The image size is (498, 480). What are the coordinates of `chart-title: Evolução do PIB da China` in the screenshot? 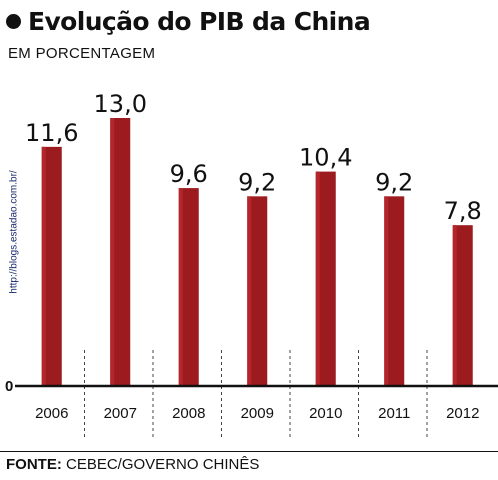 It's located at (199, 21).